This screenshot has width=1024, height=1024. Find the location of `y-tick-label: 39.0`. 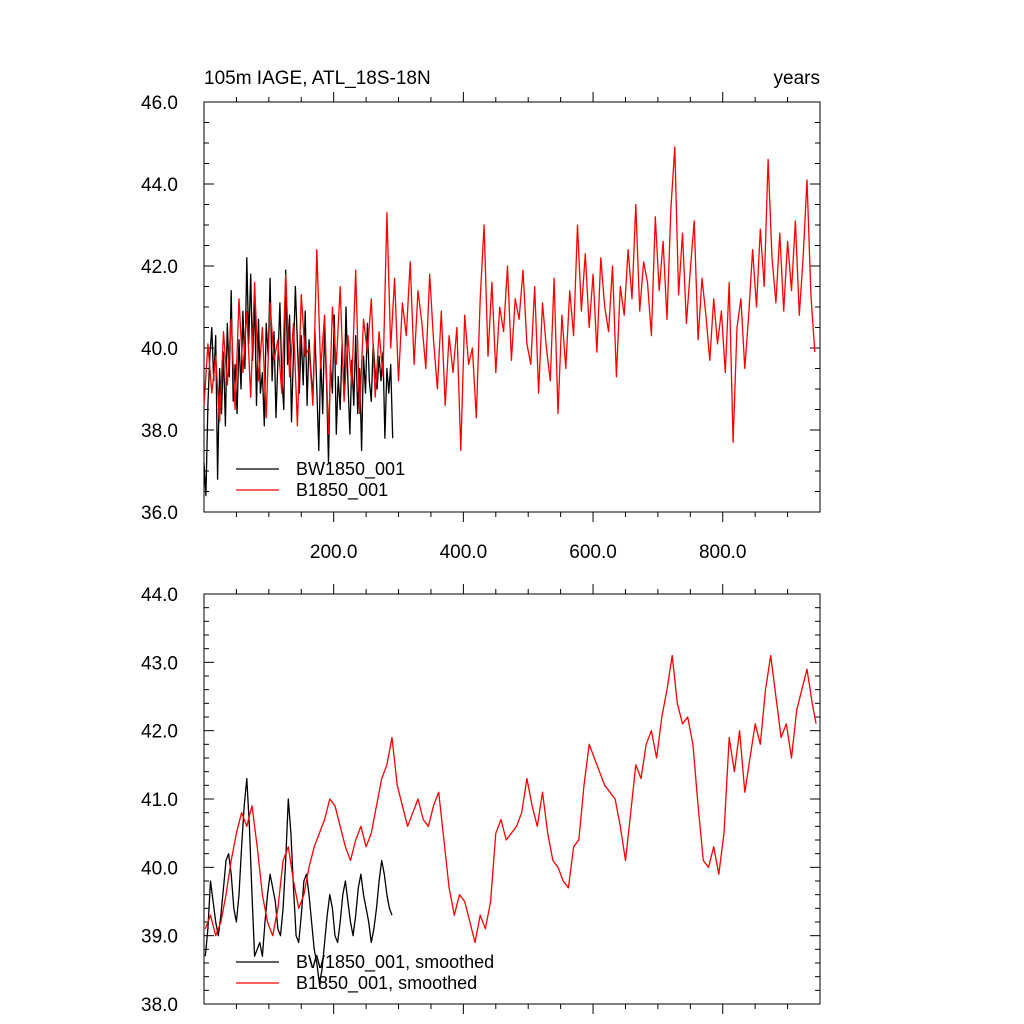

y-tick-label: 39.0 is located at coordinates (159, 937).